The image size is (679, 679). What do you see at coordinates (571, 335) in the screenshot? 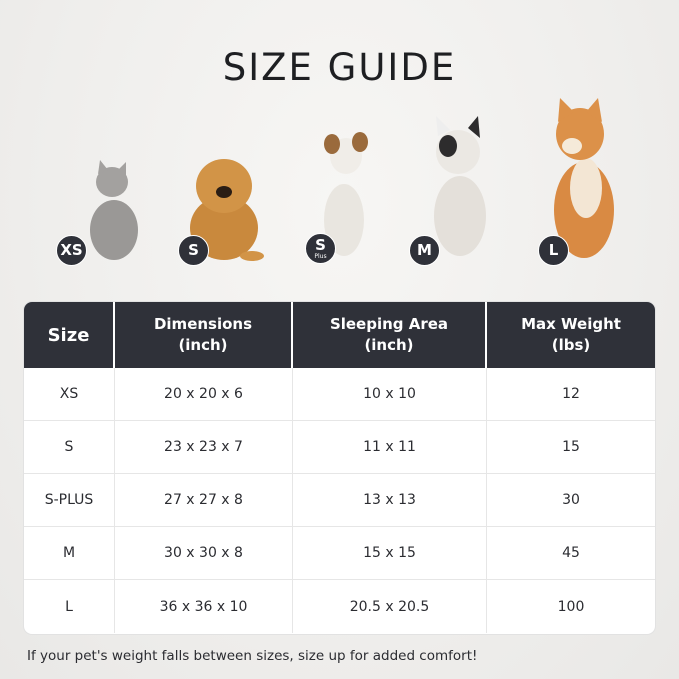
I see `header-max-weight: Max Weight (lbs)` at bounding box center [571, 335].